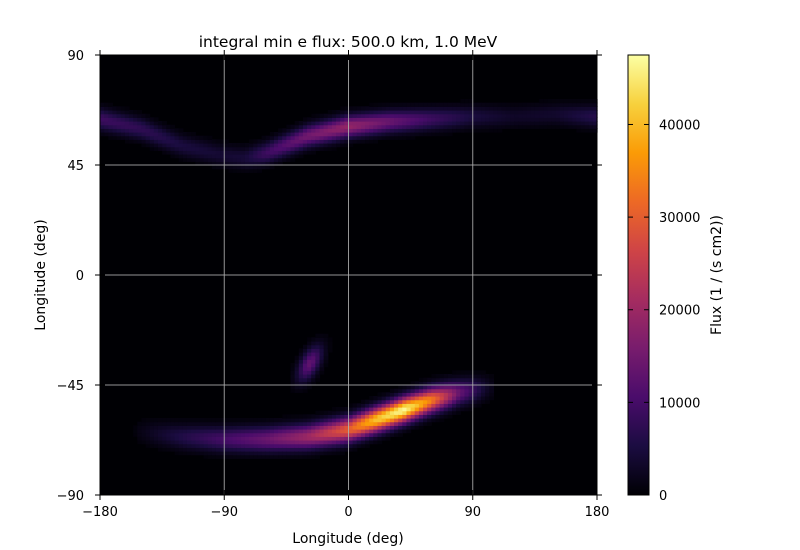 Image resolution: width=800 pixels, height=550 pixels. Describe the element at coordinates (80, 276) in the screenshot. I see `y-tick-label: 0` at that location.